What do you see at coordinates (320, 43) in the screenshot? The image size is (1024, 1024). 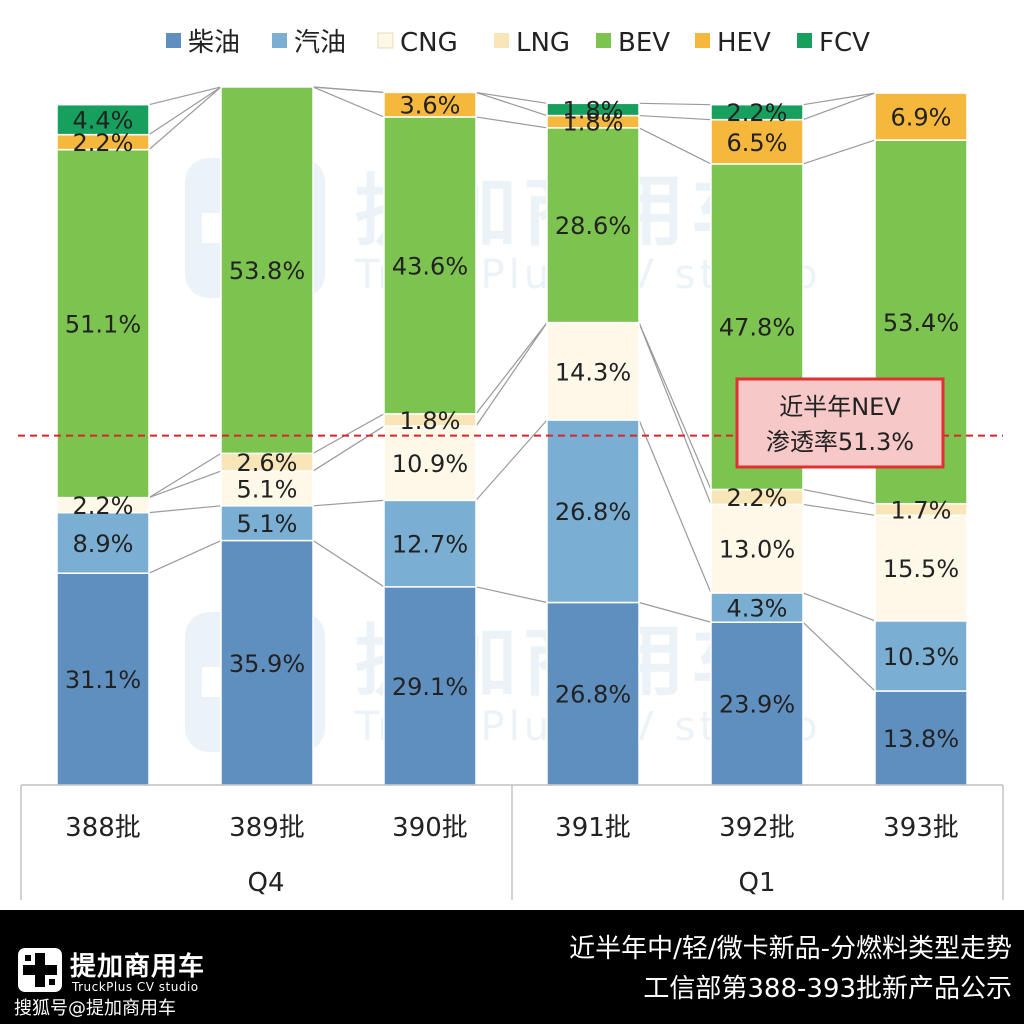 I see `legend-label: 汽油` at bounding box center [320, 43].